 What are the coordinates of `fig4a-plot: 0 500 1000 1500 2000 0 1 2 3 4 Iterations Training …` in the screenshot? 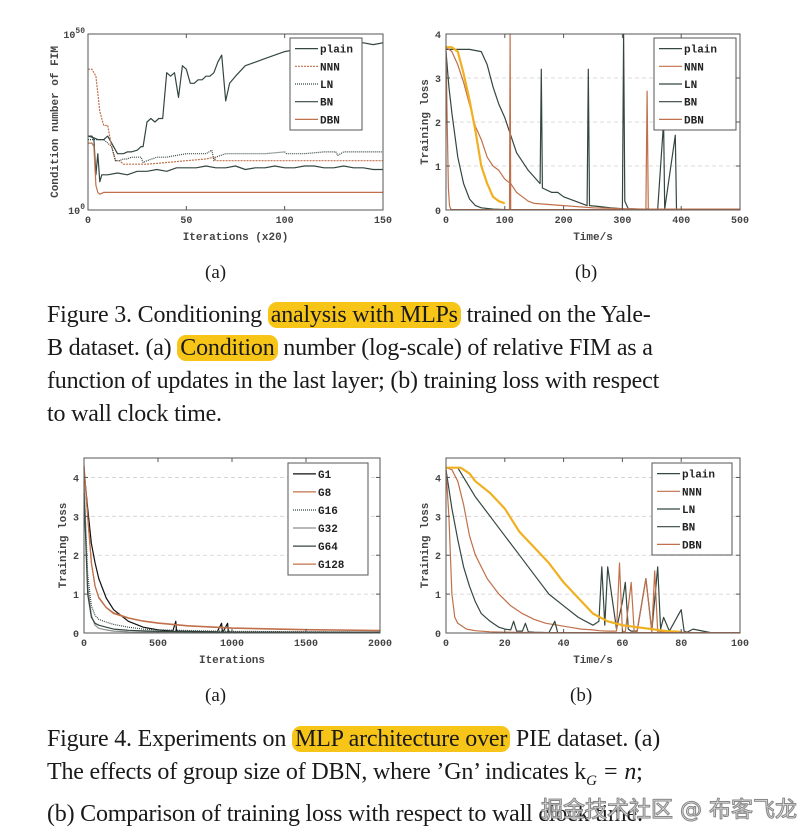 It's located at (225, 562).